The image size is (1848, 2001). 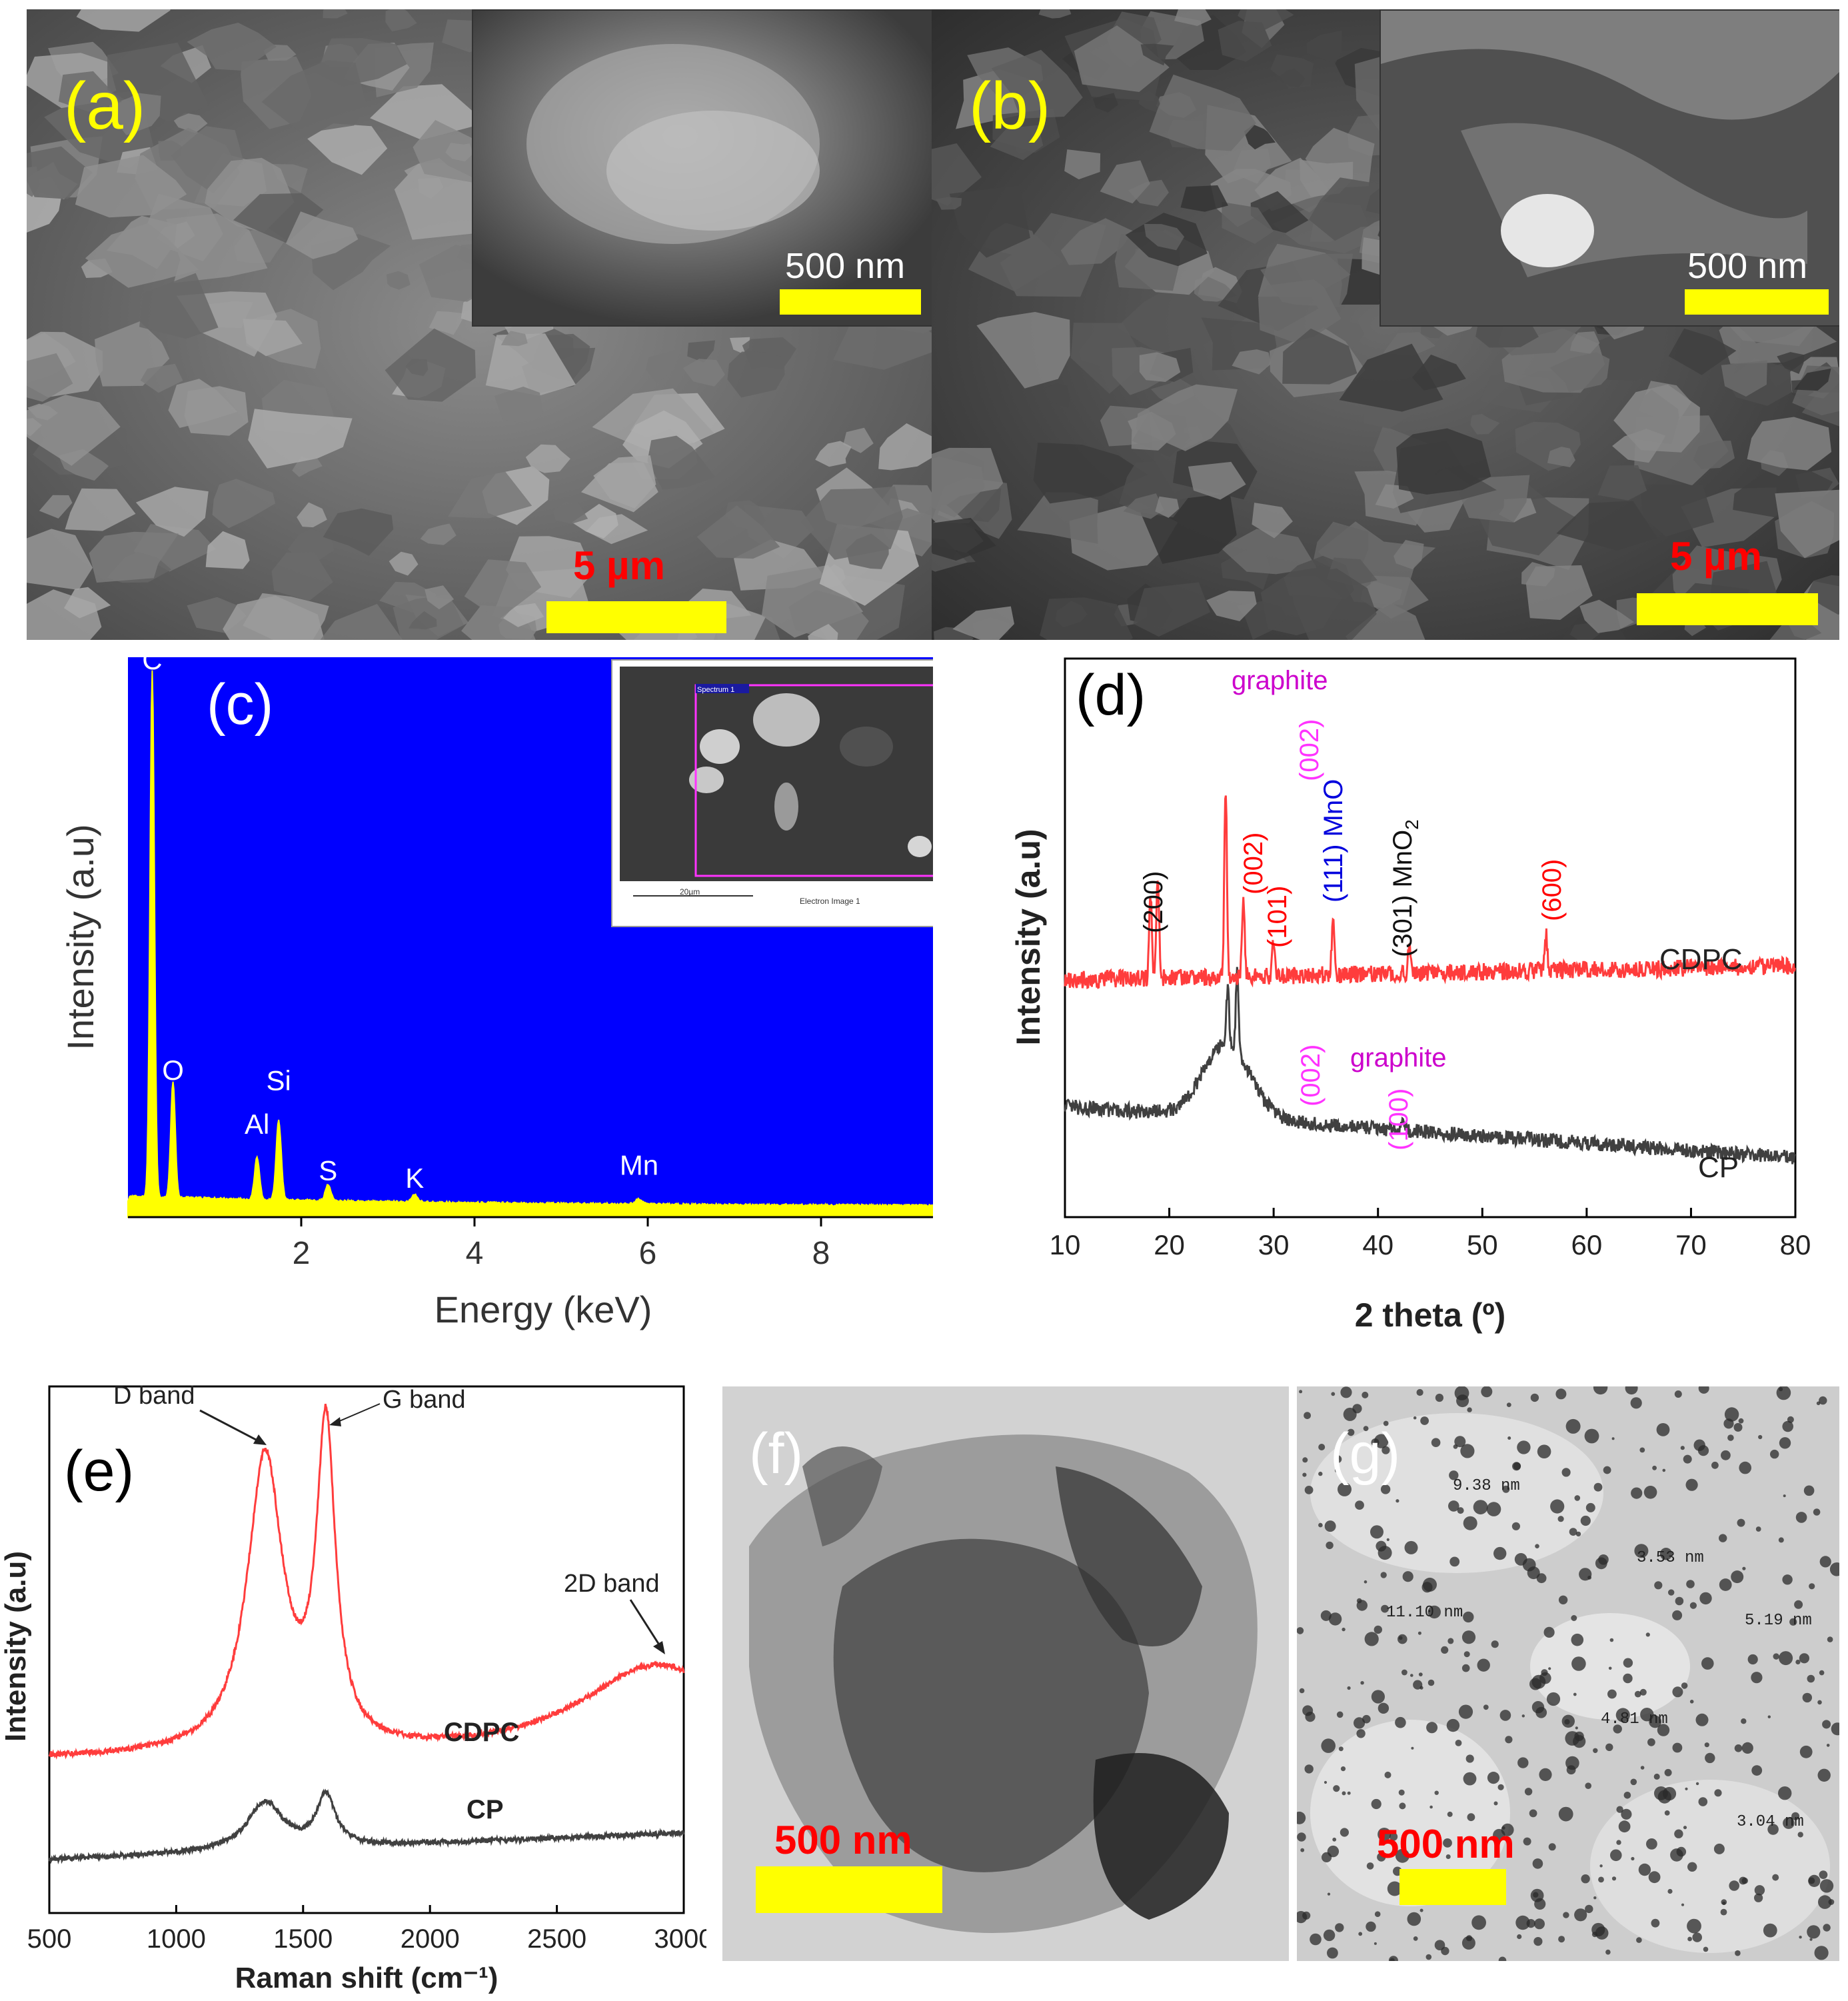 What do you see at coordinates (1366, 1454) in the screenshot?
I see `panel-label-g: (g)` at bounding box center [1366, 1454].